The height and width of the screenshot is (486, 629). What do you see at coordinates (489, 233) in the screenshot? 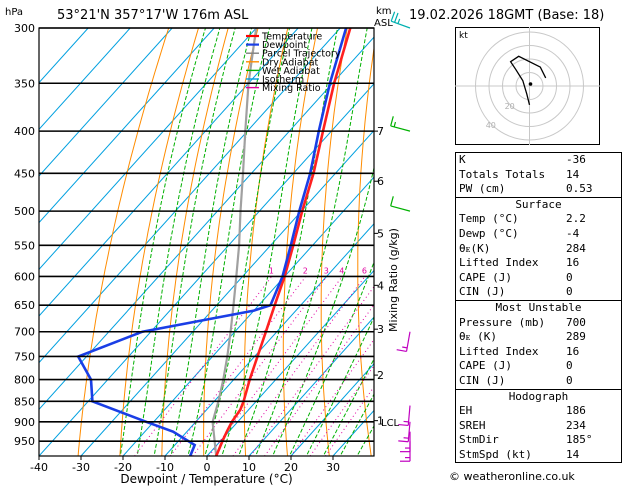
I see `index-label: Dewp (°C)` at bounding box center [489, 233].